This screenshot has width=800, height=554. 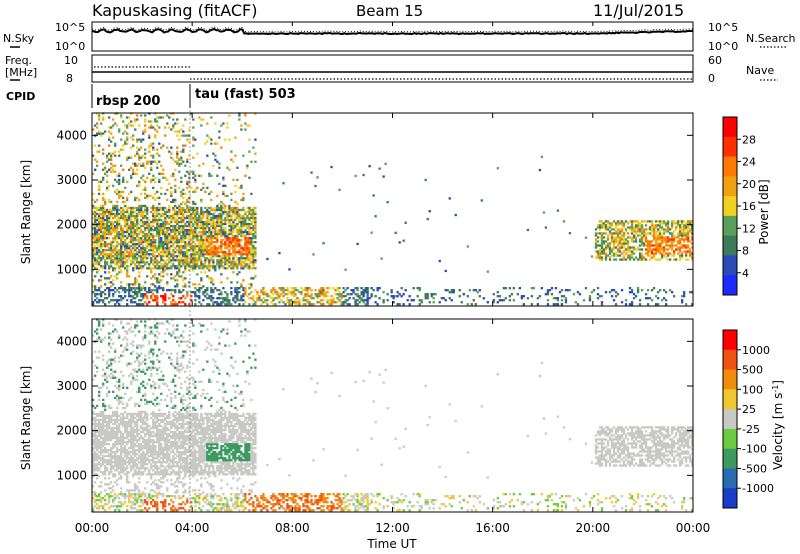 What do you see at coordinates (723, 46) in the screenshot?
I see `search-tick-bottom: 10^0` at bounding box center [723, 46].